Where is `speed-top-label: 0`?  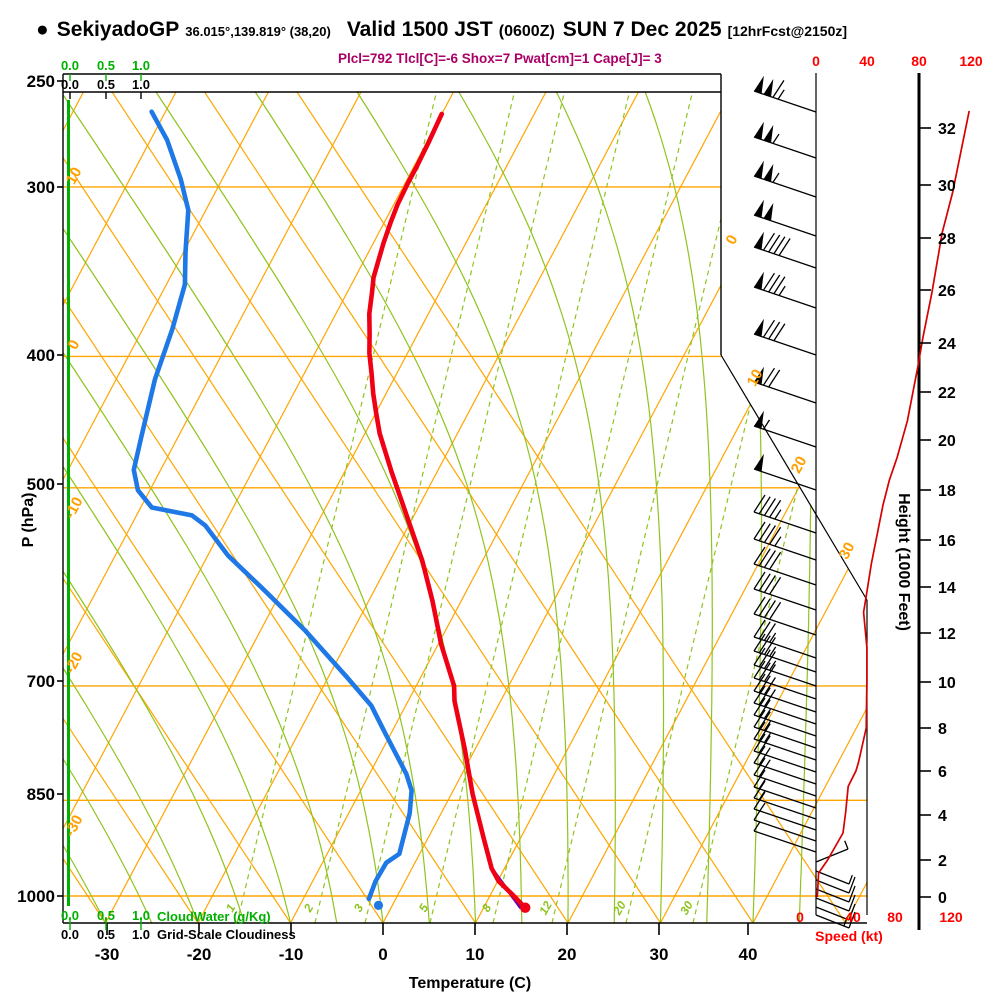 speed-top-label: 0 is located at coordinates (816, 61).